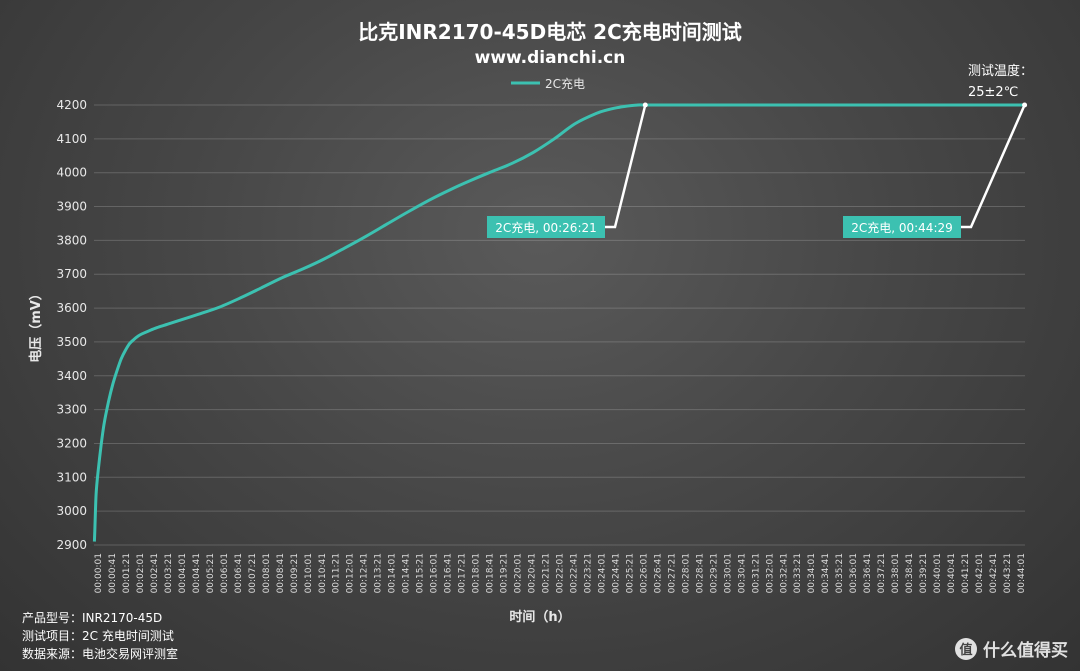  What do you see at coordinates (491, 573) in the screenshot?
I see `x-tick-label: 00:18:41` at bounding box center [491, 573].